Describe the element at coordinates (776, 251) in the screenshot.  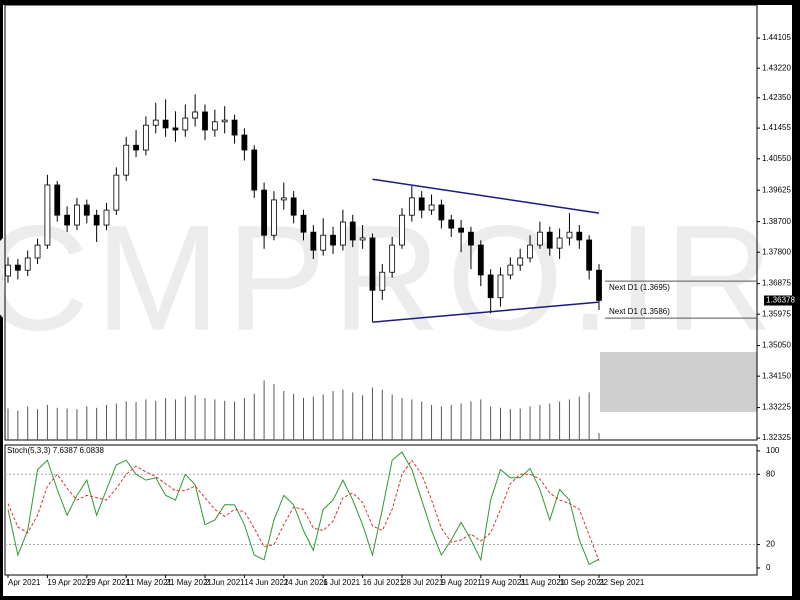
I see `y-tick-label: 1.37800` at that location.